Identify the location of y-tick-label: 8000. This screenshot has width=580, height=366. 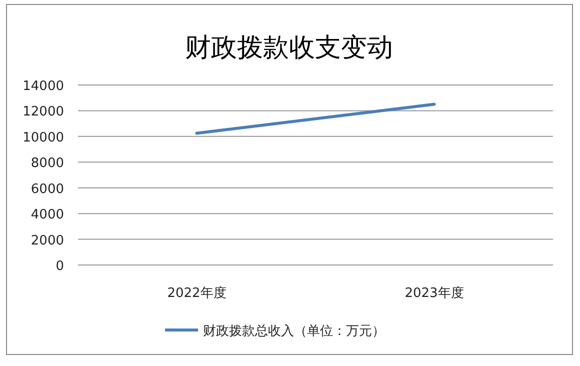
(47, 164).